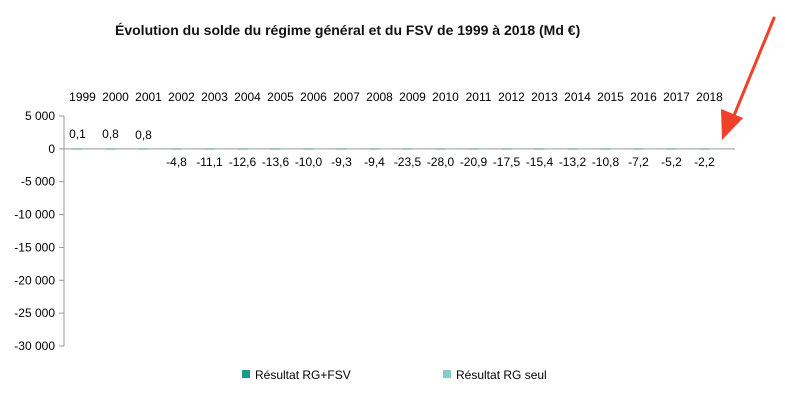  I want to click on y-tick-label: -5 000, so click(38, 182).